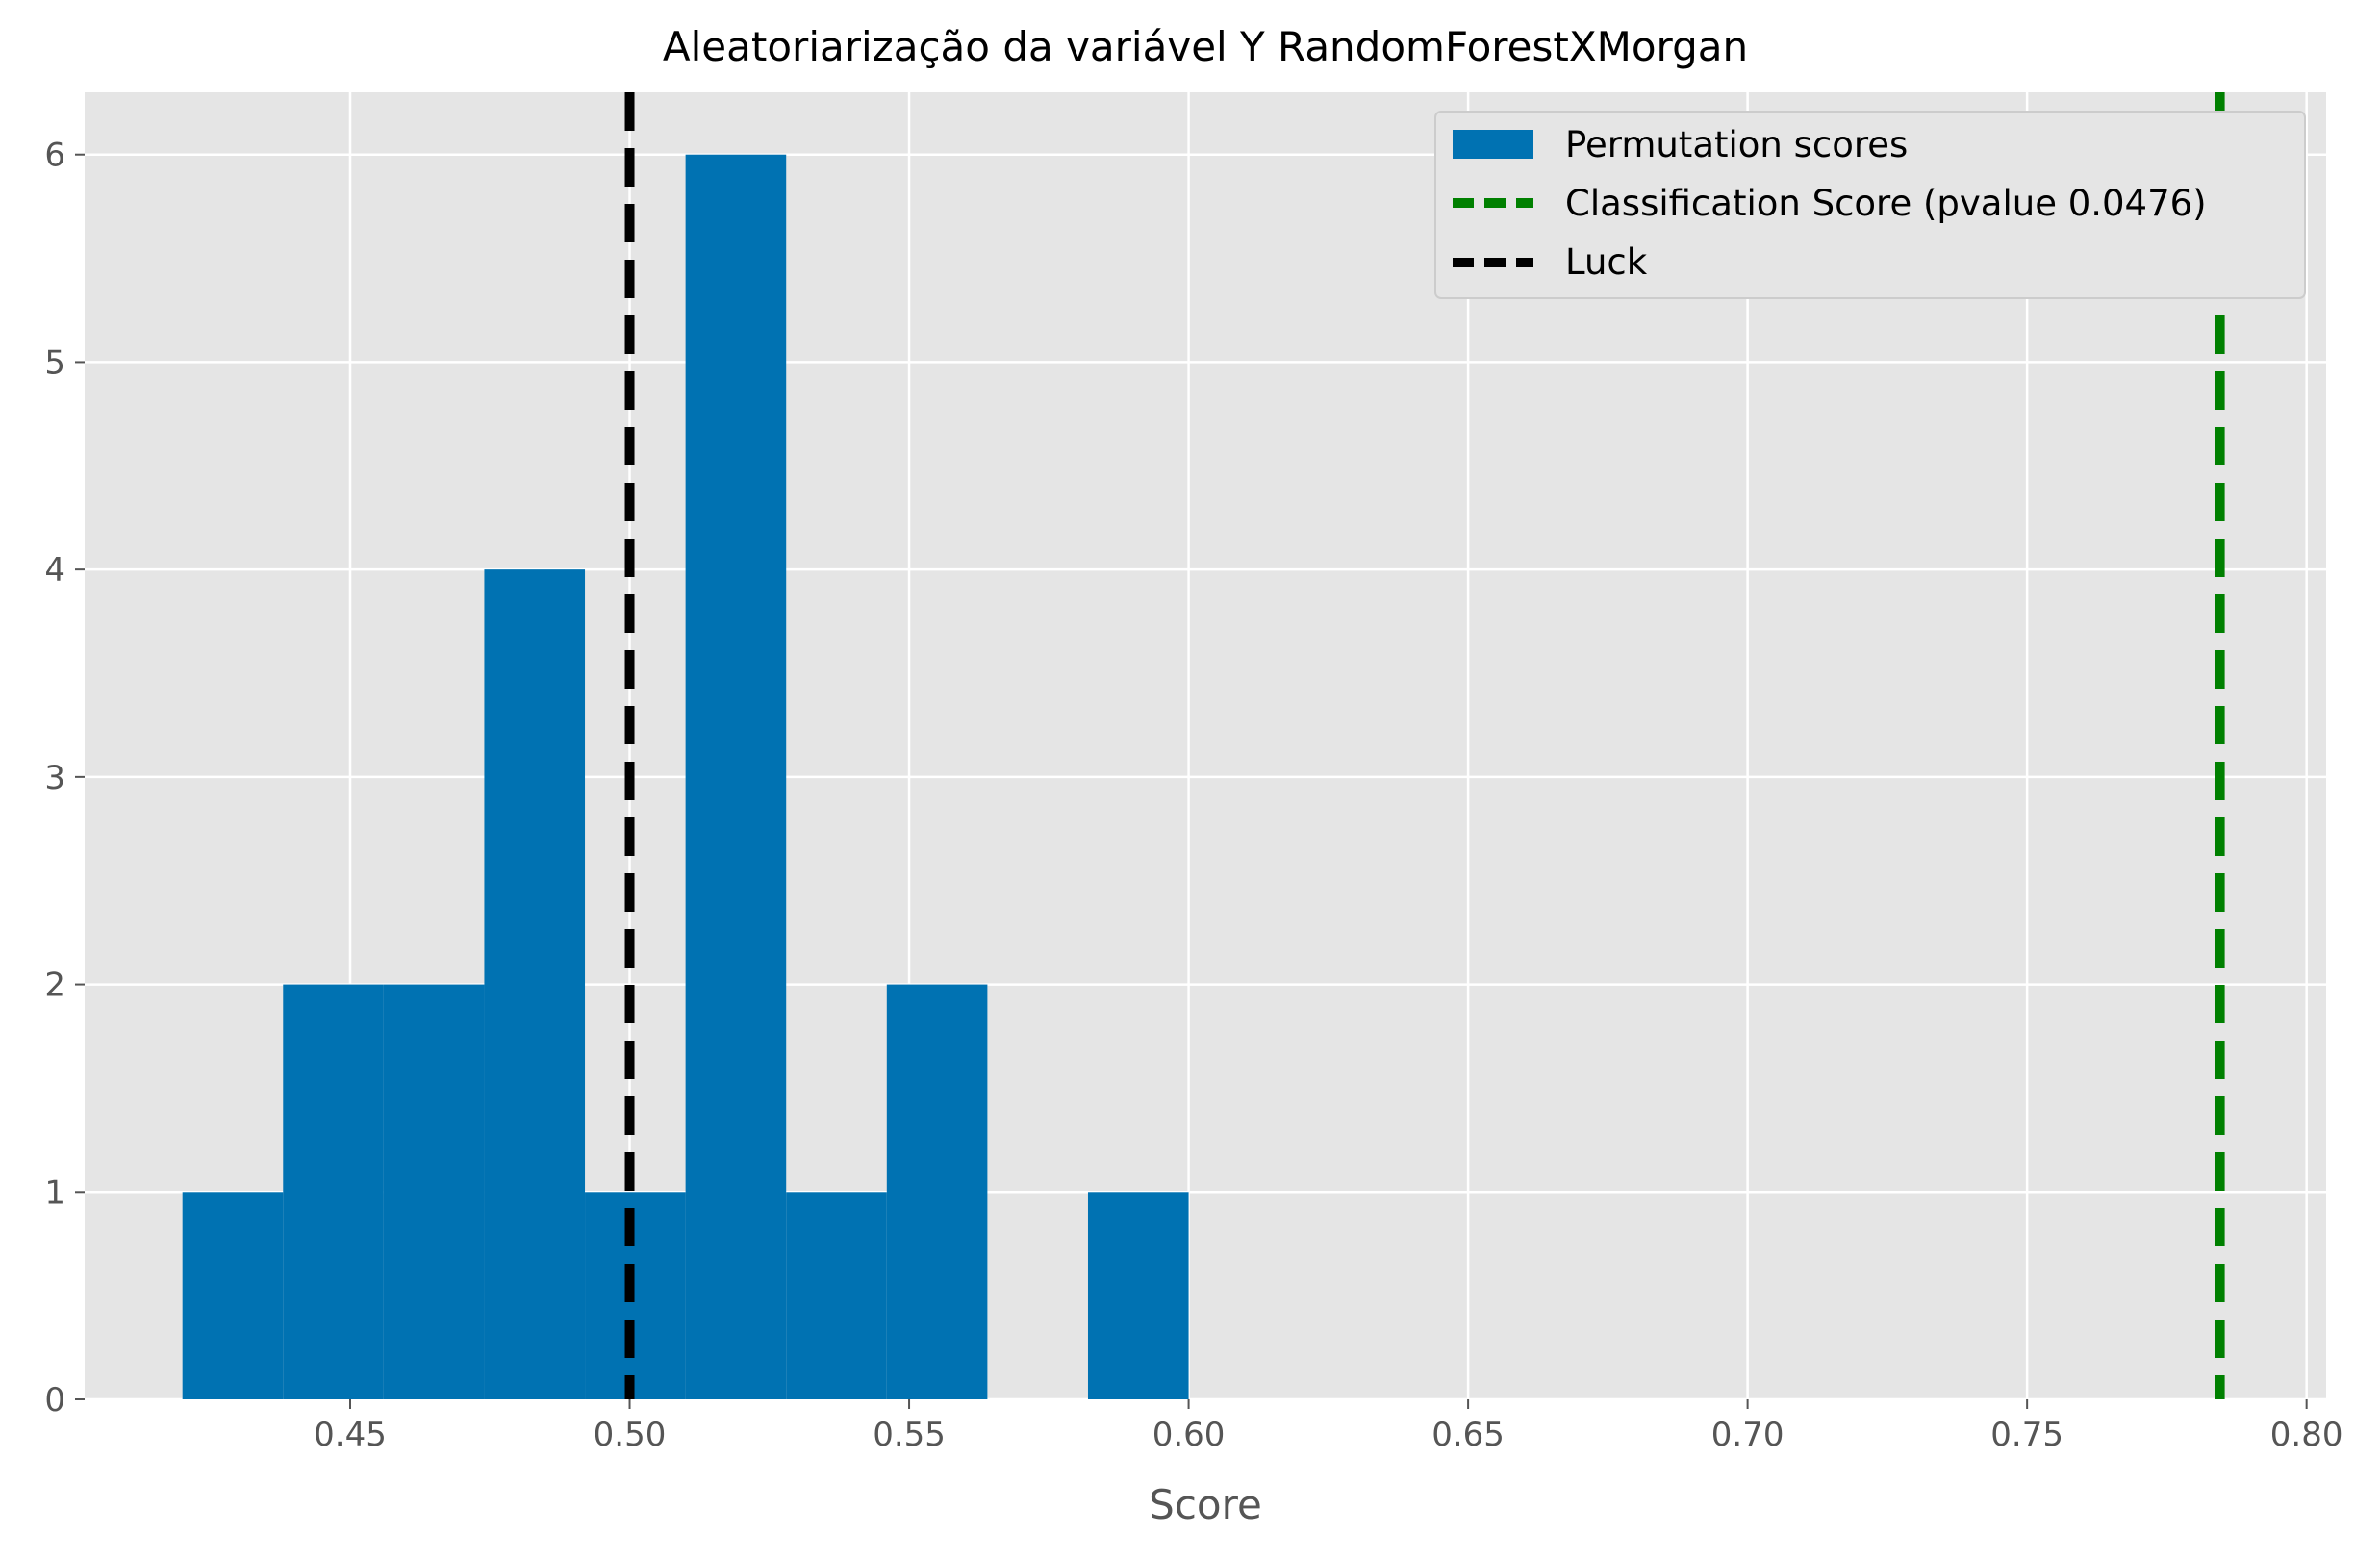 The width and height of the screenshot is (2380, 1559). I want to click on x-tick-label: 0.45, so click(351, 1435).